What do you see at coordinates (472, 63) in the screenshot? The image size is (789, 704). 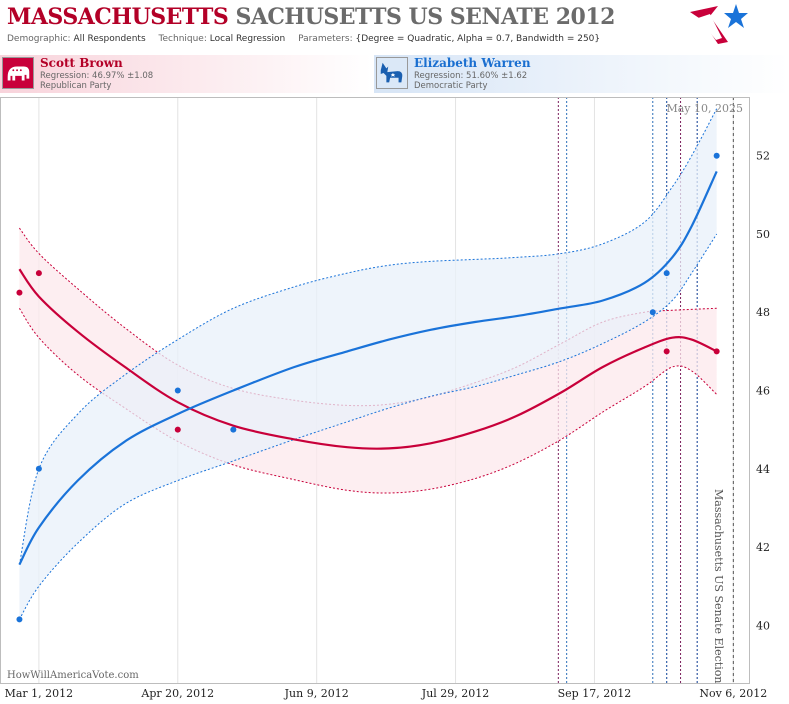 I see `candidate-name: Elizabeth Warren` at bounding box center [472, 63].